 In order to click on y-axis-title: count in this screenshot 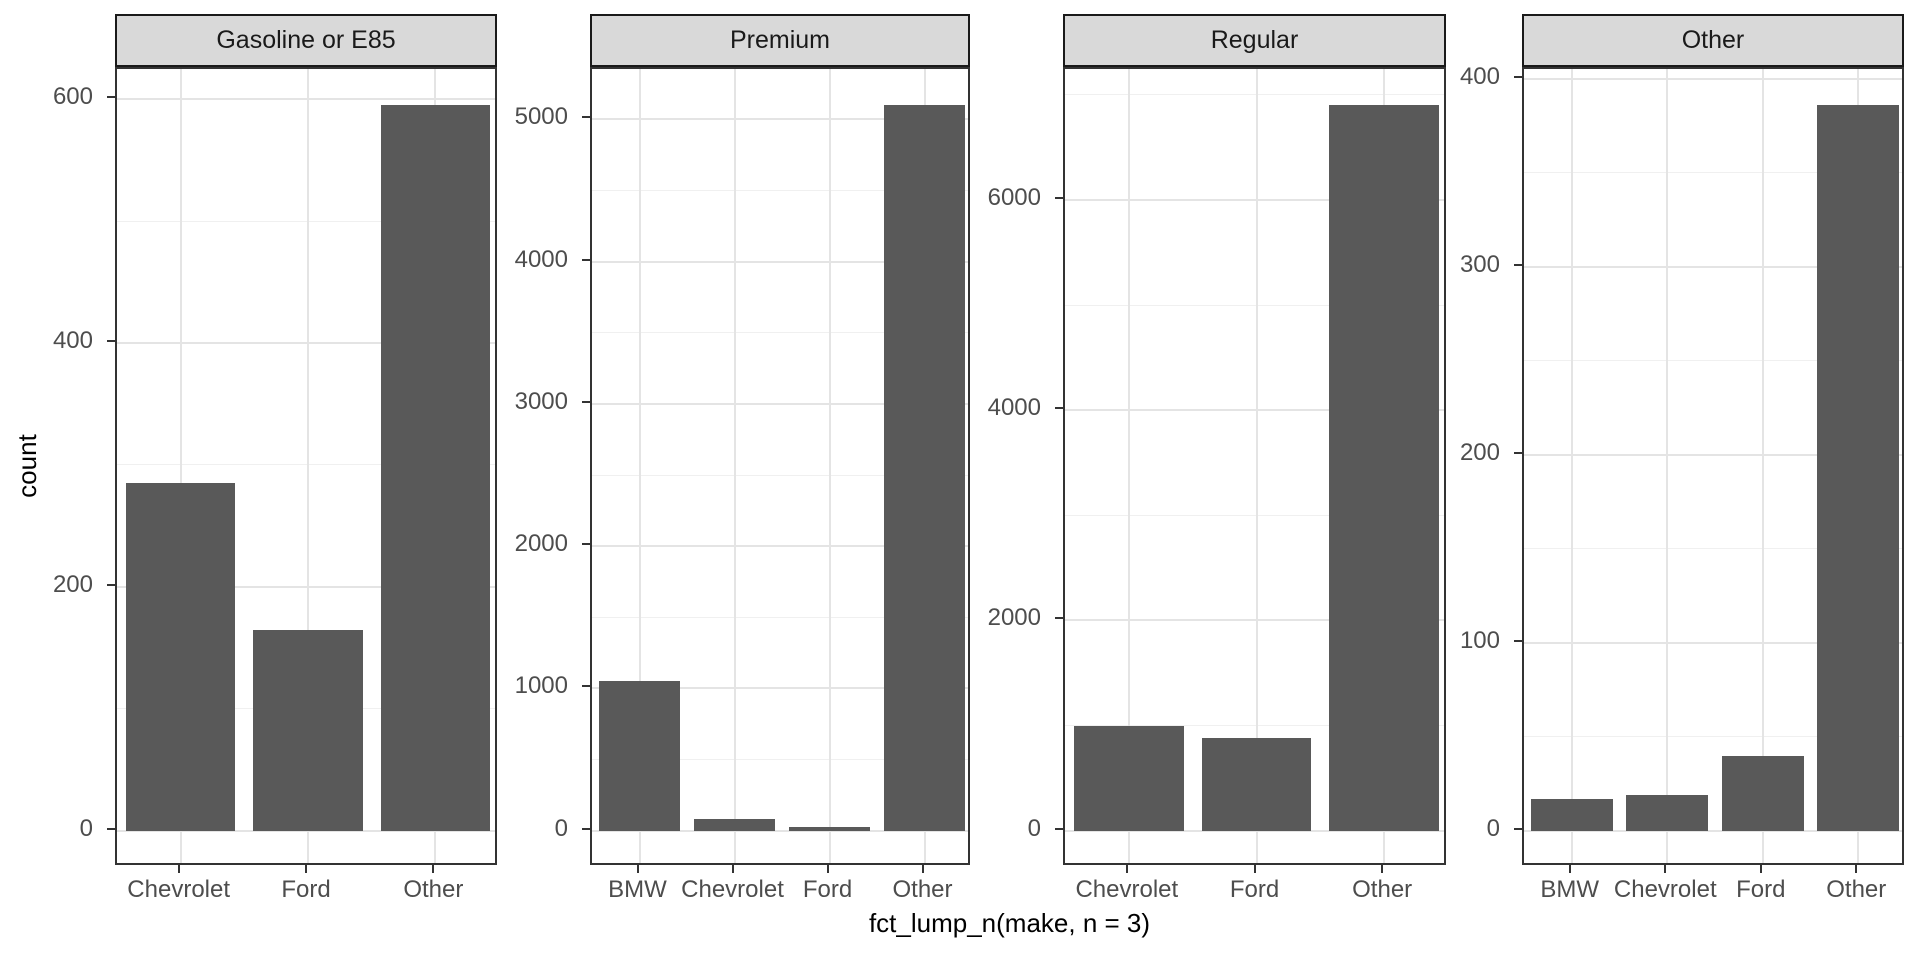, I will do `click(27, 466)`.